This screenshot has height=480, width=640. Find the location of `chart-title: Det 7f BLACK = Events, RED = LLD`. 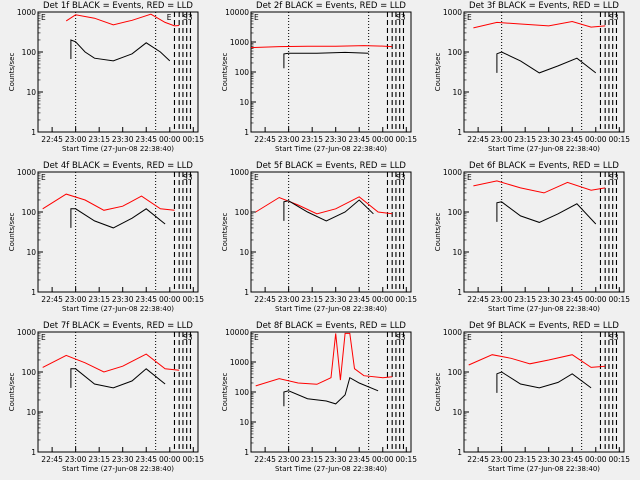

chart-title: Det 7f BLACK = Events, RED = LLD is located at coordinates (118, 326).